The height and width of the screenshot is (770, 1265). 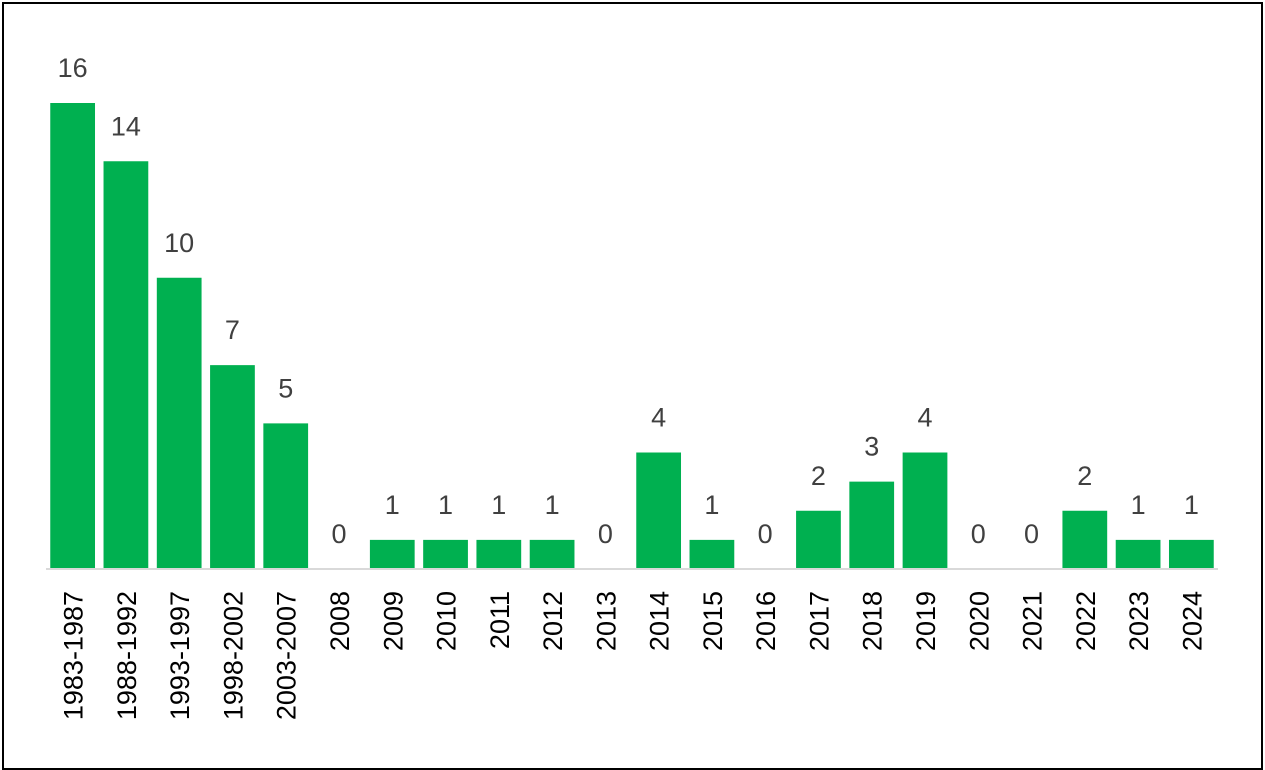 I want to click on bar-2009, so click(x=392, y=554).